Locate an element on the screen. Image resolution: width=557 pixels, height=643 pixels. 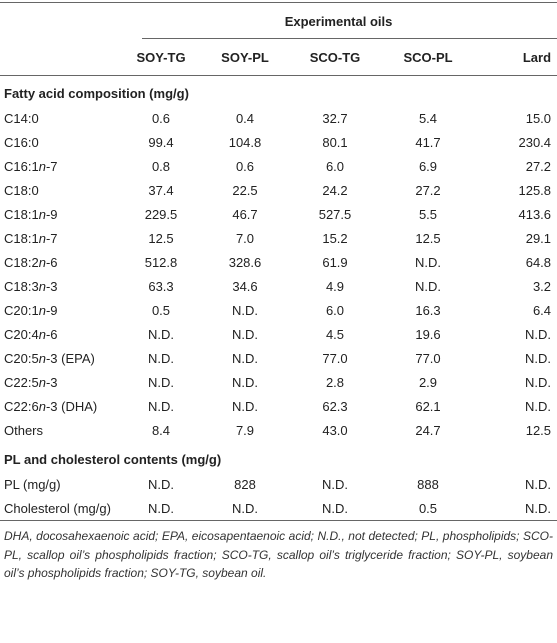
cell-value: 0.8 is located at coordinates (161, 166).